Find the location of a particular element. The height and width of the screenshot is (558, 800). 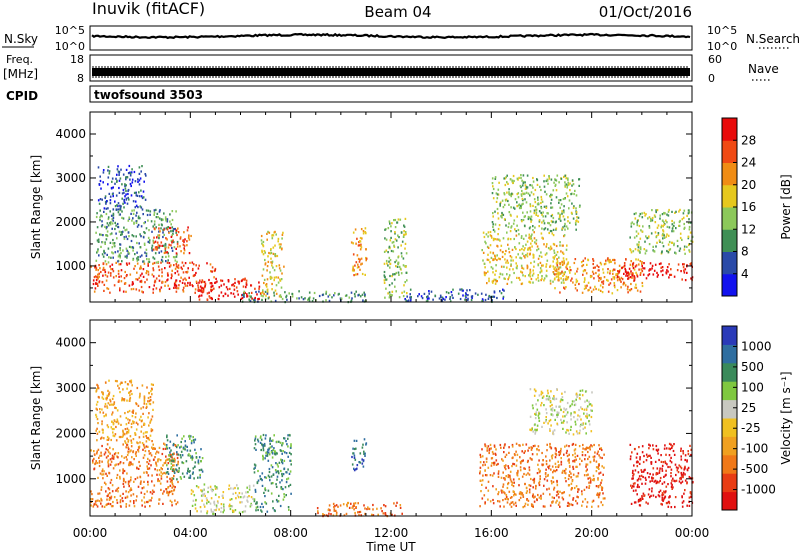

colorbar-tick-label: 4 is located at coordinates (745, 274).